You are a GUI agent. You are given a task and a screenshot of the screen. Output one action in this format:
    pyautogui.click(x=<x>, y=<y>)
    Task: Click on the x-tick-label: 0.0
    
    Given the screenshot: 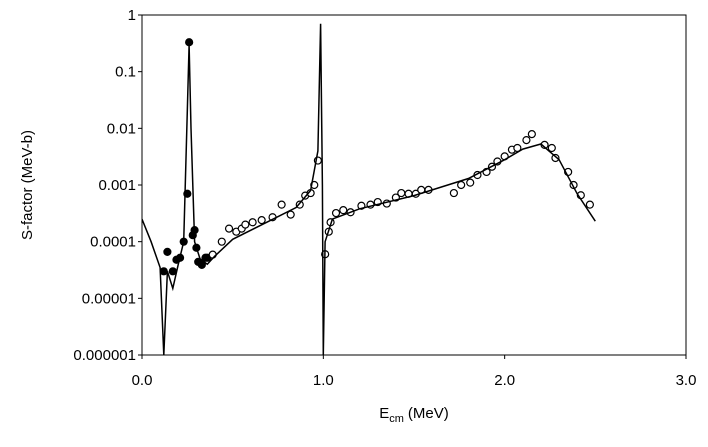 What is the action you would take?
    pyautogui.click(x=142, y=380)
    